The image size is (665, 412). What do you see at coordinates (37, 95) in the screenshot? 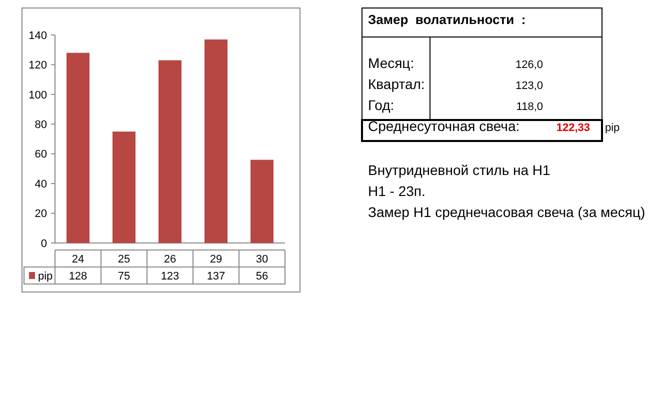
I see `y-tick-label: 100` at bounding box center [37, 95].